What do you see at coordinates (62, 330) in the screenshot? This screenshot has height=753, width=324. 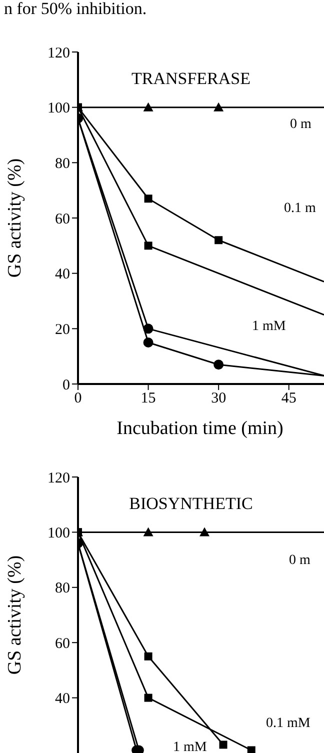 I see `y-tick-label: 20` at bounding box center [62, 330].